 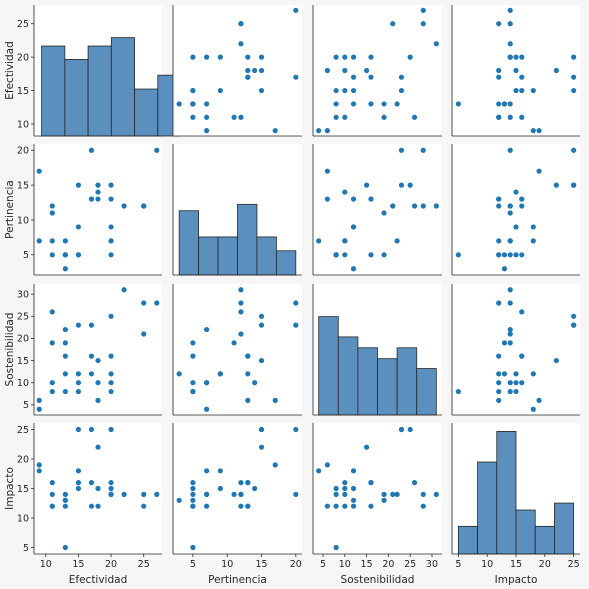 I want to click on panel-background, so click(x=377, y=70).